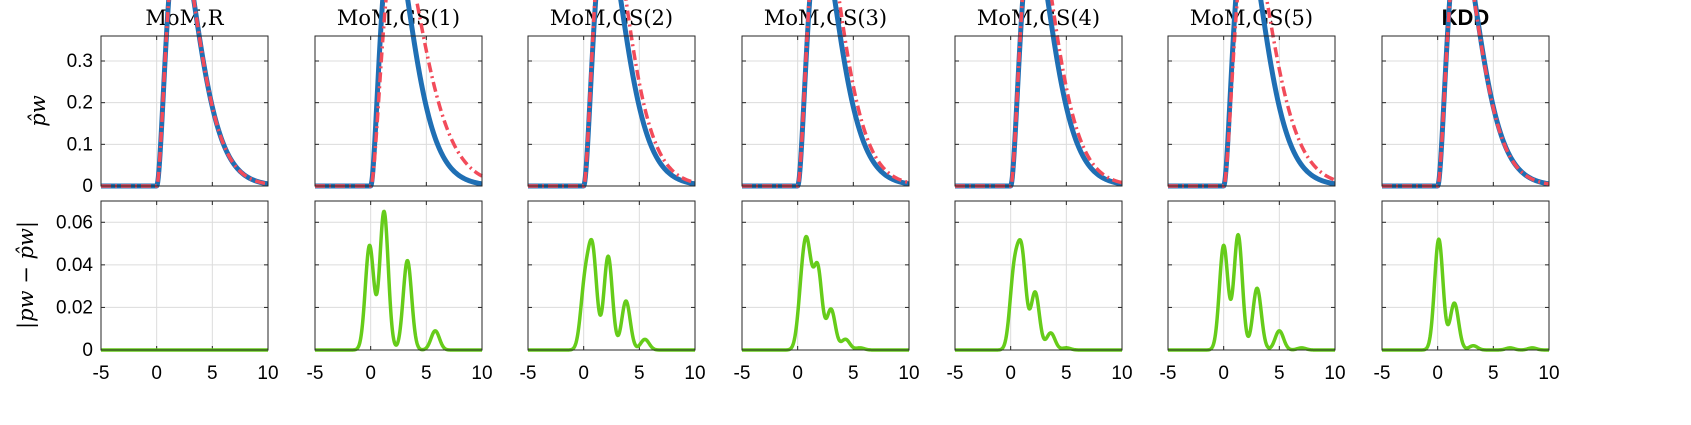 Image resolution: width=1691 pixels, height=425 pixels. I want to click on density-panel-ytick-label: 0.1, so click(80, 144).